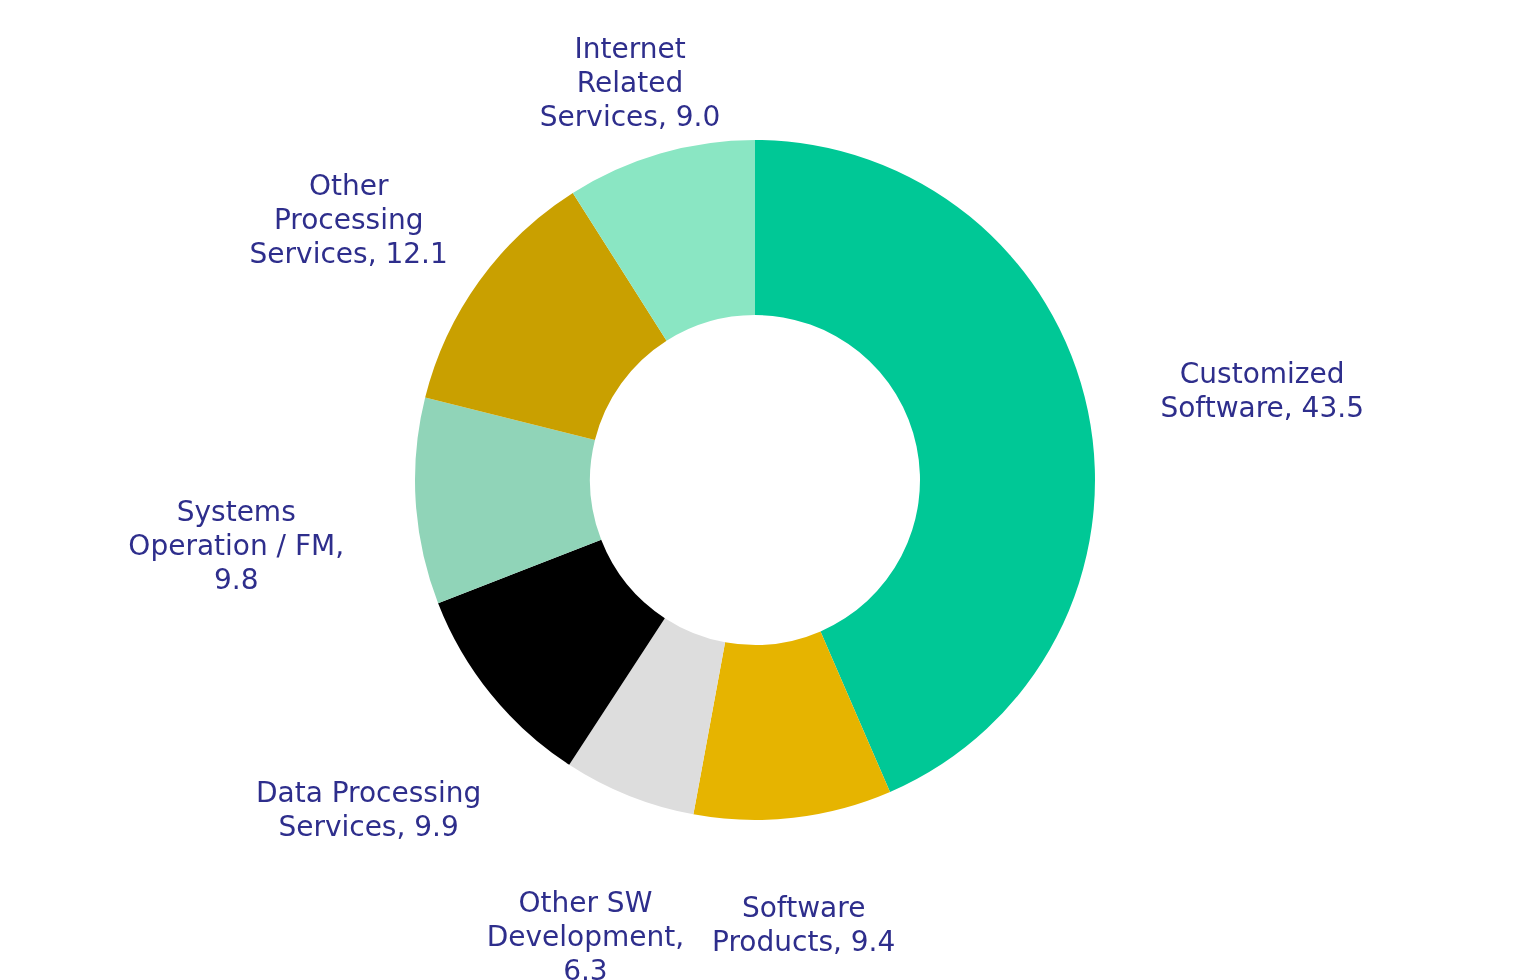 The image size is (1539, 980). I want to click on slice-label: Software Products, 9.4, so click(804, 924).